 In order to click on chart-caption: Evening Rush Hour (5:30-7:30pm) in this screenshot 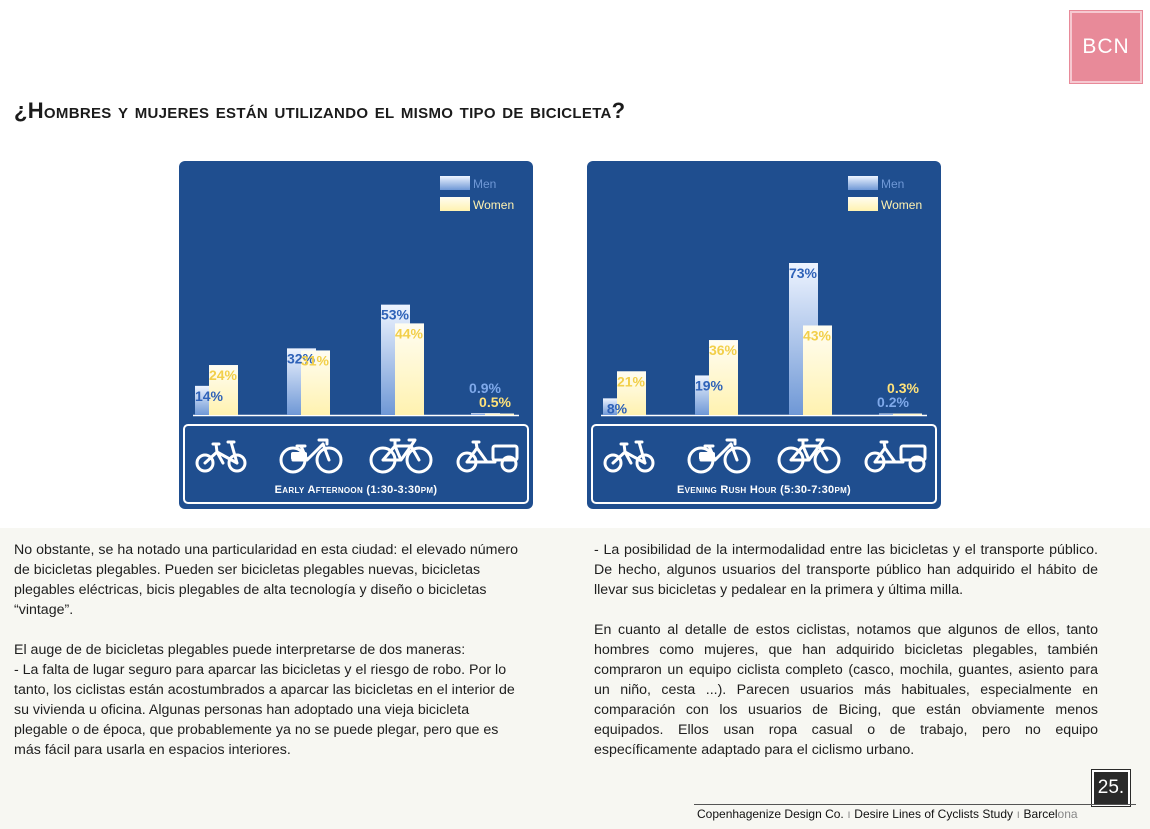, I will do `click(764, 490)`.